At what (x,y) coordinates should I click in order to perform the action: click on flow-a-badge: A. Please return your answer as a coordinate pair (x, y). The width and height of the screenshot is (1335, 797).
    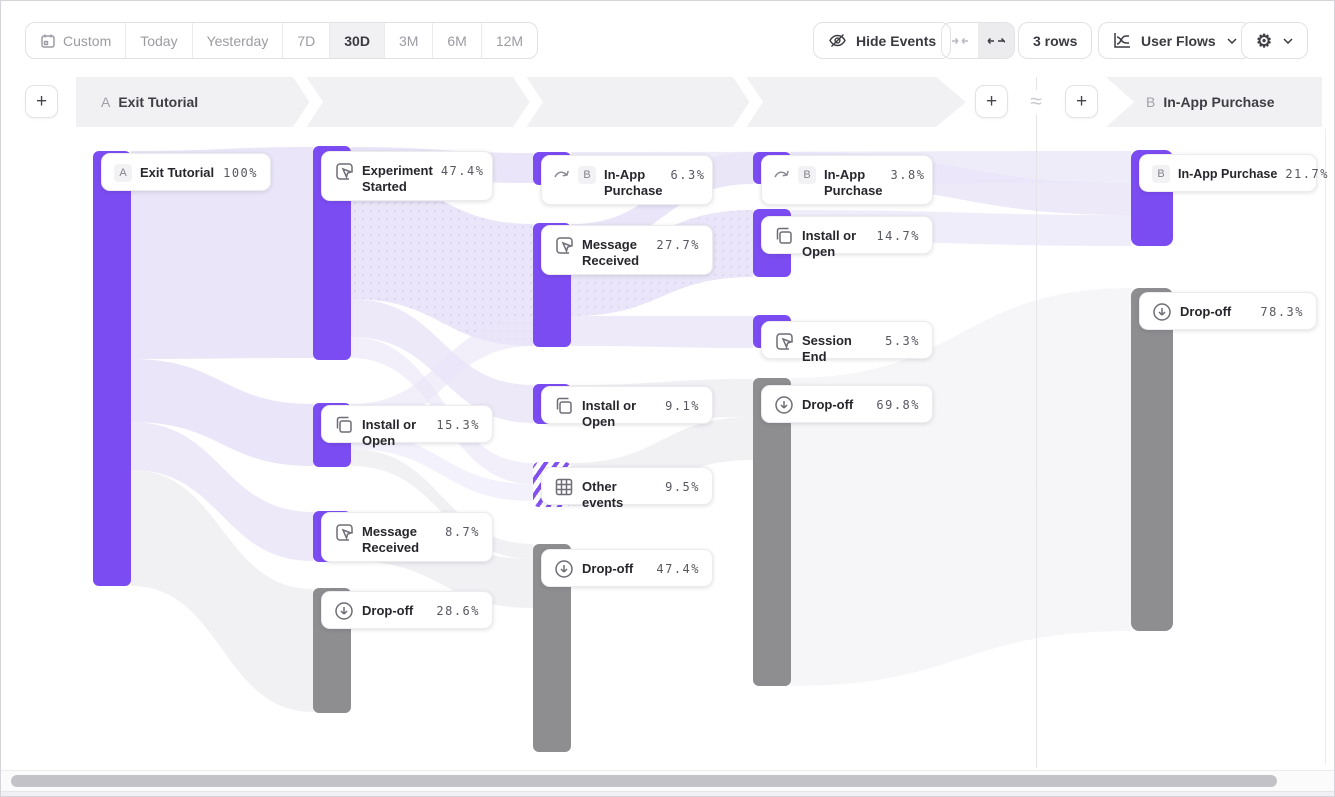
    Looking at the image, I should click on (106, 102).